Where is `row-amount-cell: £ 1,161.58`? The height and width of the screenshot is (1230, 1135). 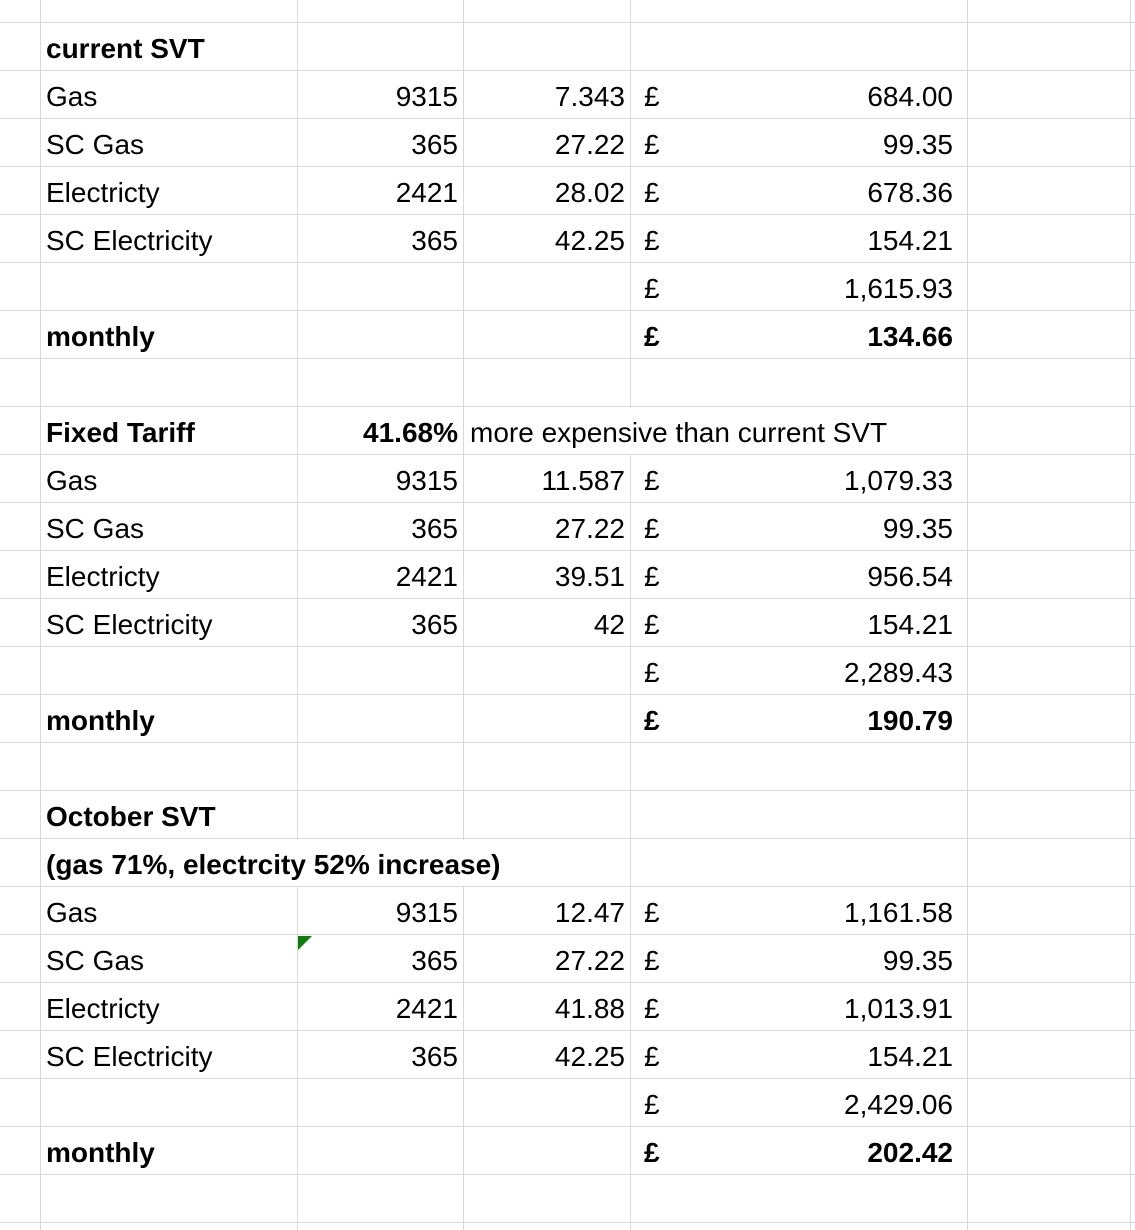
row-amount-cell: £ 1,161.58 is located at coordinates (799, 911).